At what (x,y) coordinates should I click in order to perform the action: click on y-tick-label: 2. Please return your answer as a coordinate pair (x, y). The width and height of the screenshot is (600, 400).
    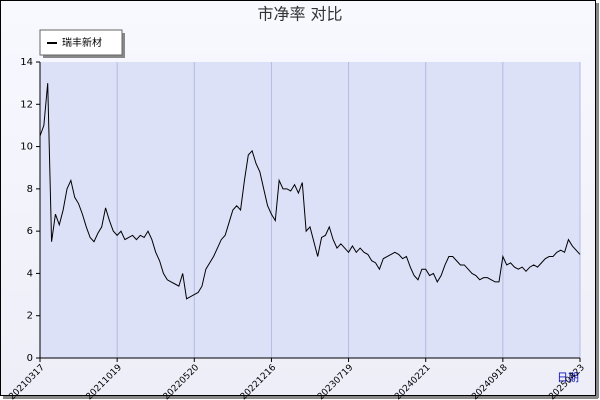
    Looking at the image, I should click on (30, 316).